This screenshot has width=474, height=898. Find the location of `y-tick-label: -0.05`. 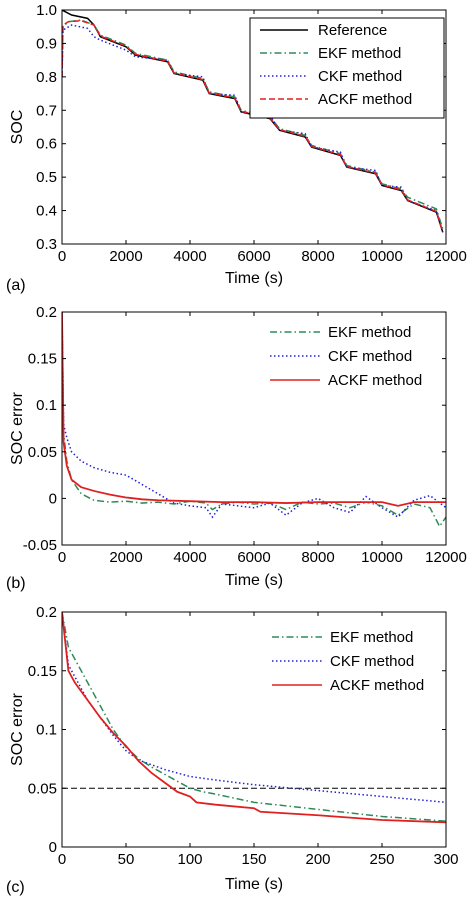

y-tick-label: -0.05 is located at coordinates (40, 545).